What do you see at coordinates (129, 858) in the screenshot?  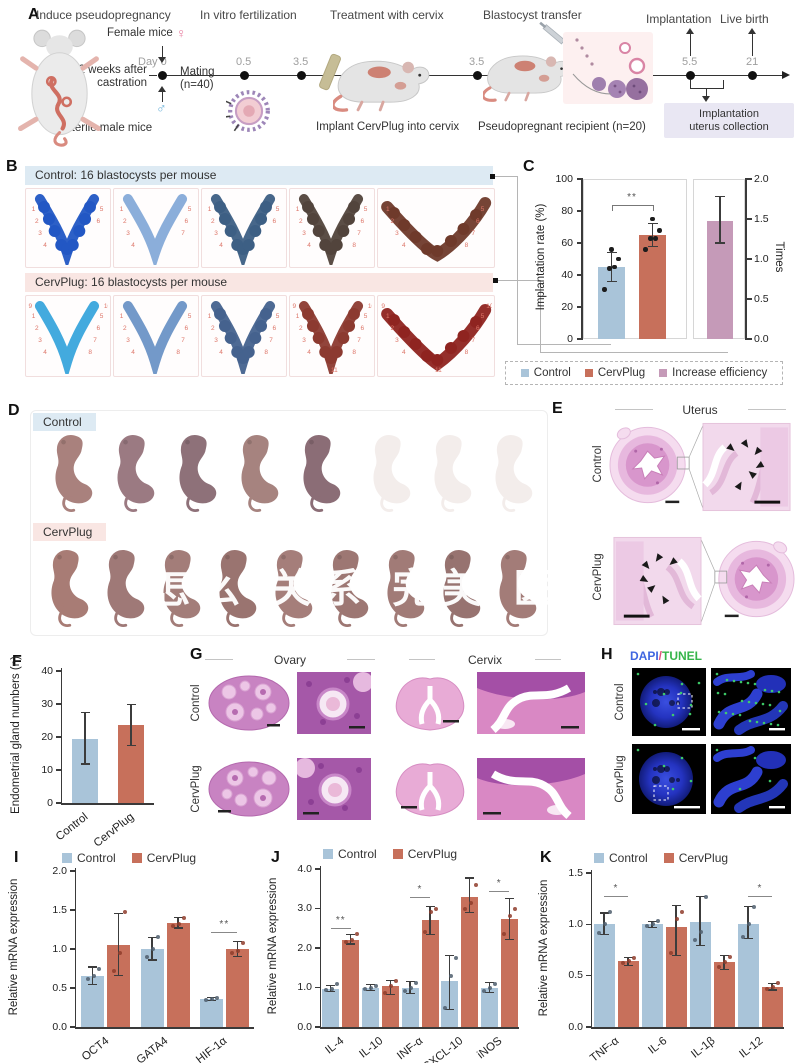 I see `legend: Control CervPlug` at bounding box center [129, 858].